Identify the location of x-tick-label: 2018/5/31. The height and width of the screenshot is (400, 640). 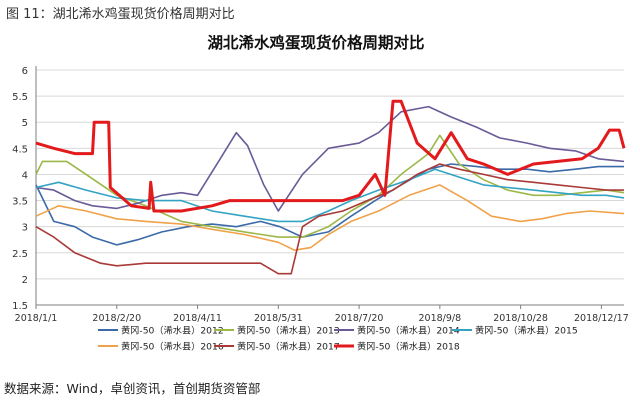
(278, 318).